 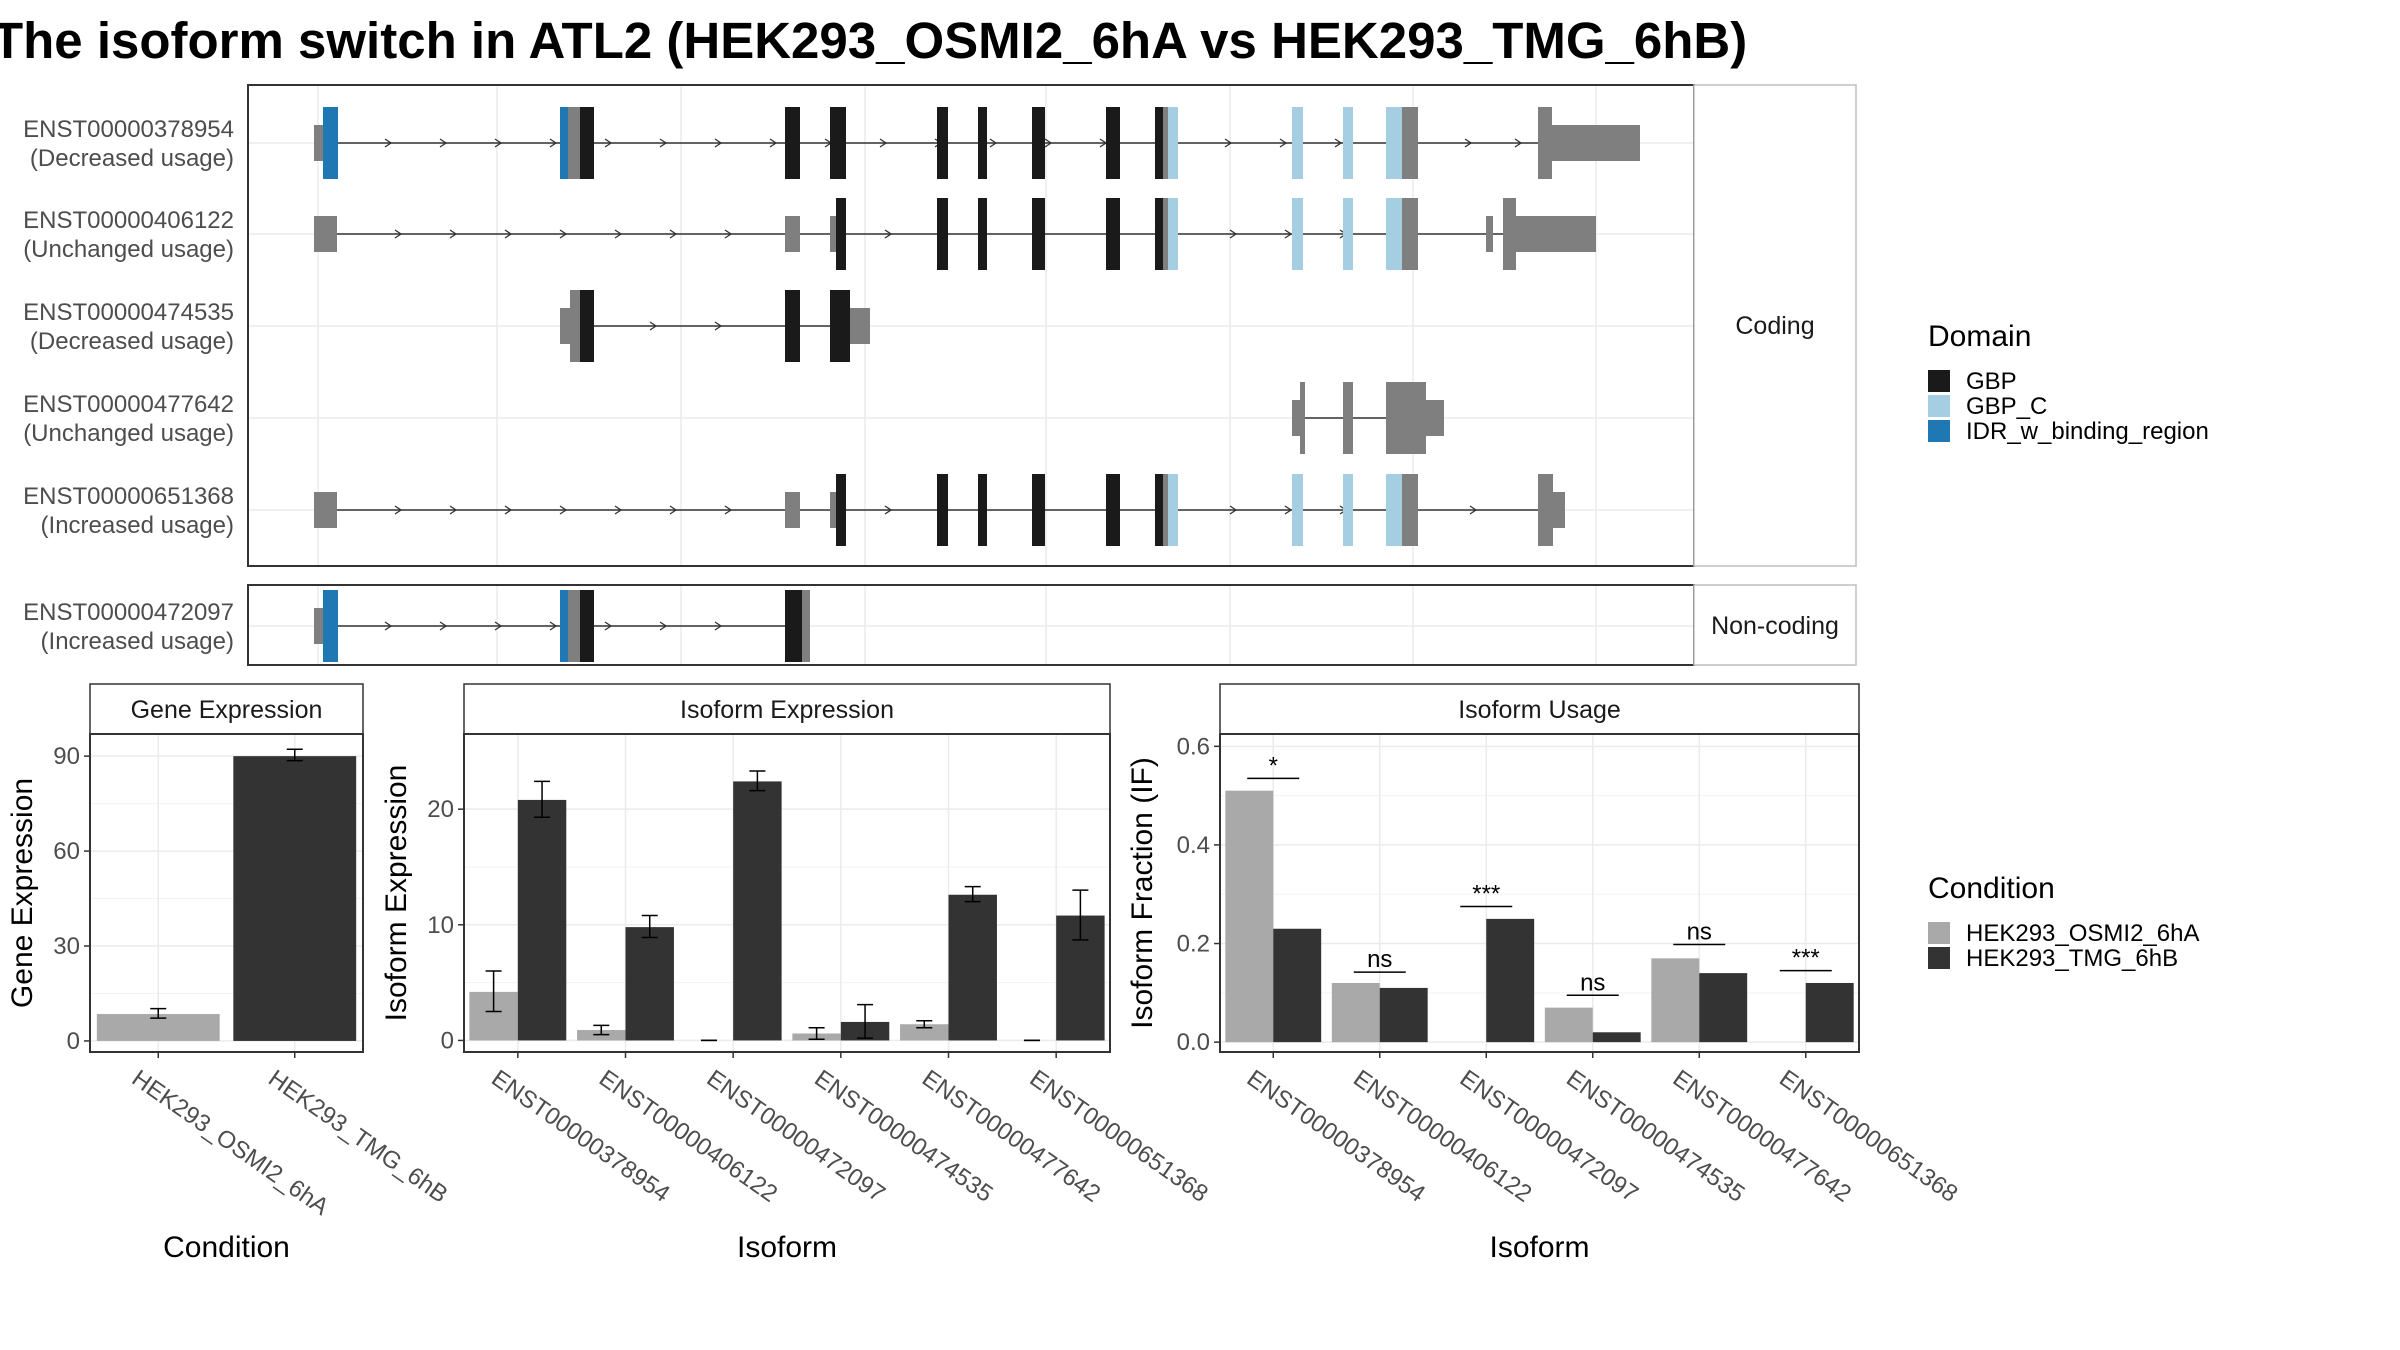 I want to click on y-tick-label: 60, so click(x=66, y=851).